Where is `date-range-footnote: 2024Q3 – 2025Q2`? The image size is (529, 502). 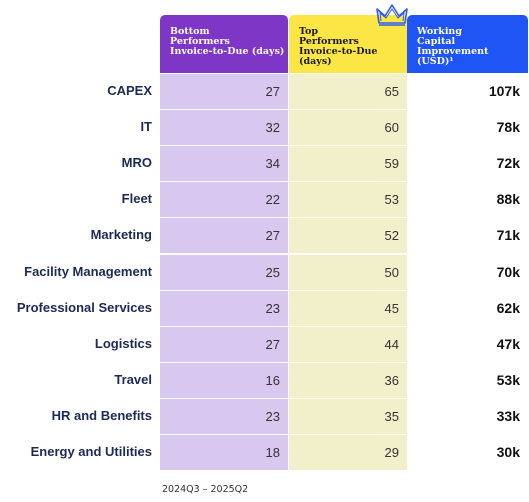
date-range-footnote: 2024Q3 – 2025Q2 is located at coordinates (205, 489).